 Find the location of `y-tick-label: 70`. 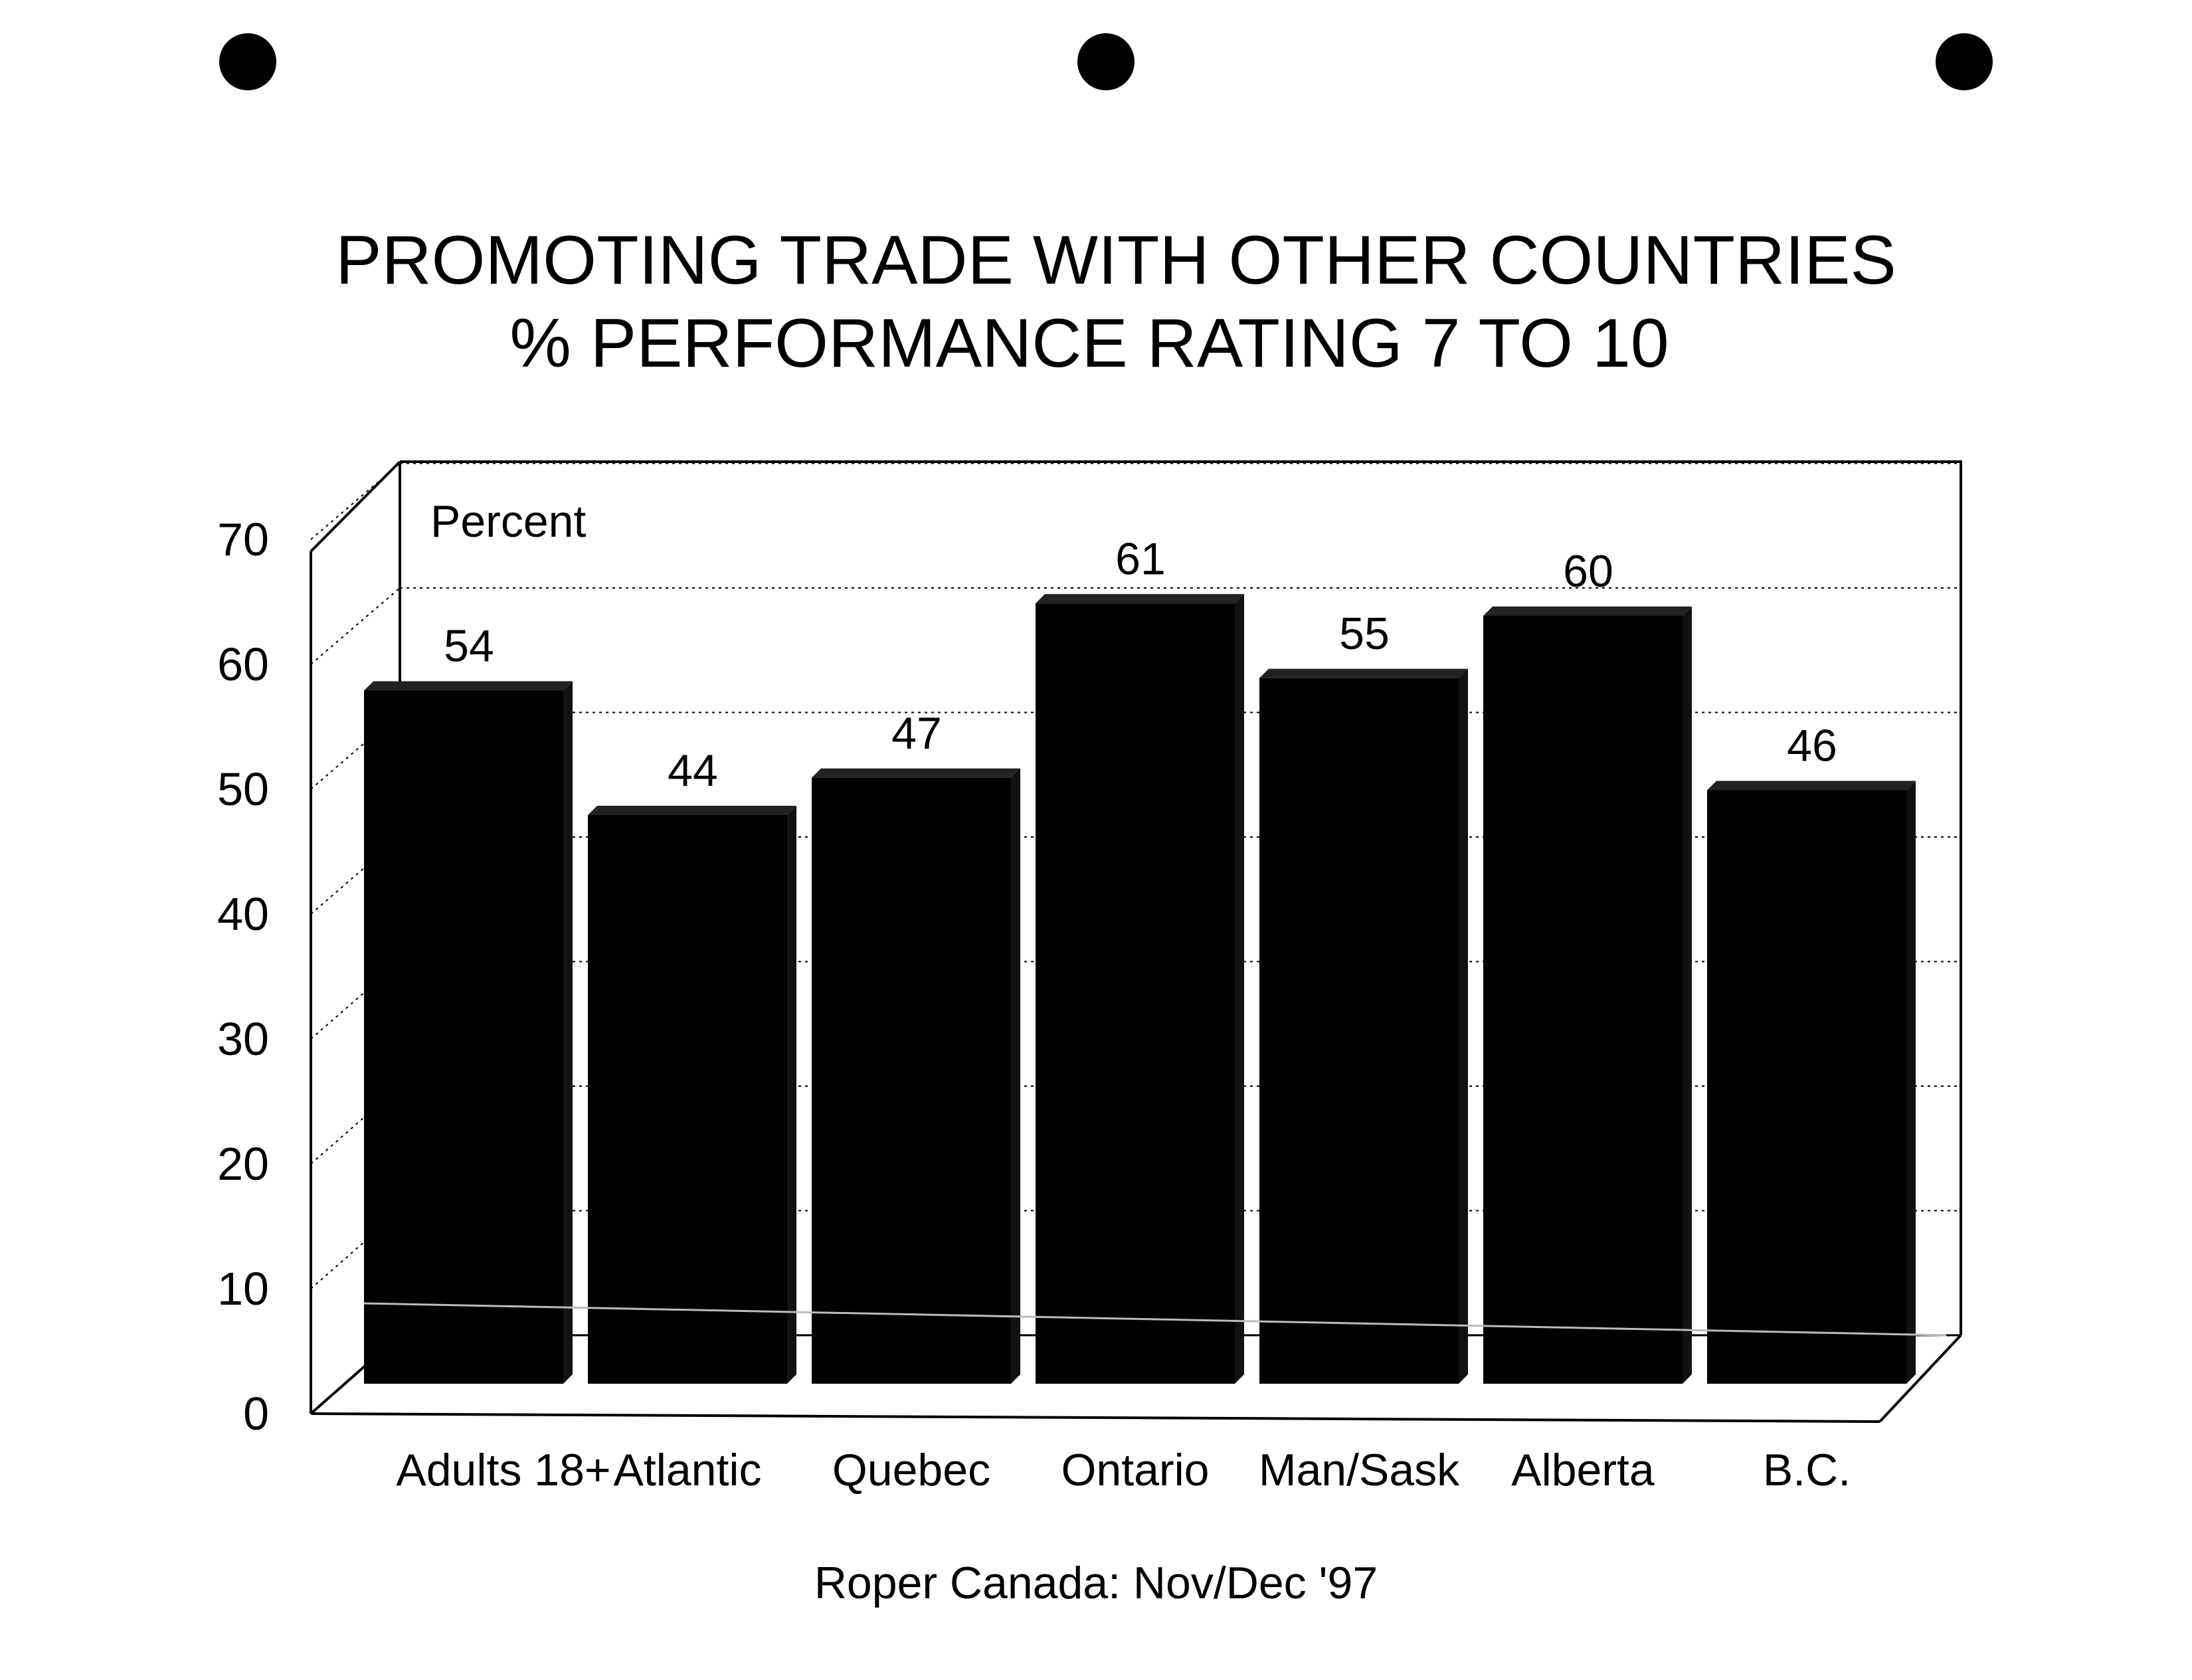

y-tick-label: 70 is located at coordinates (243, 539).